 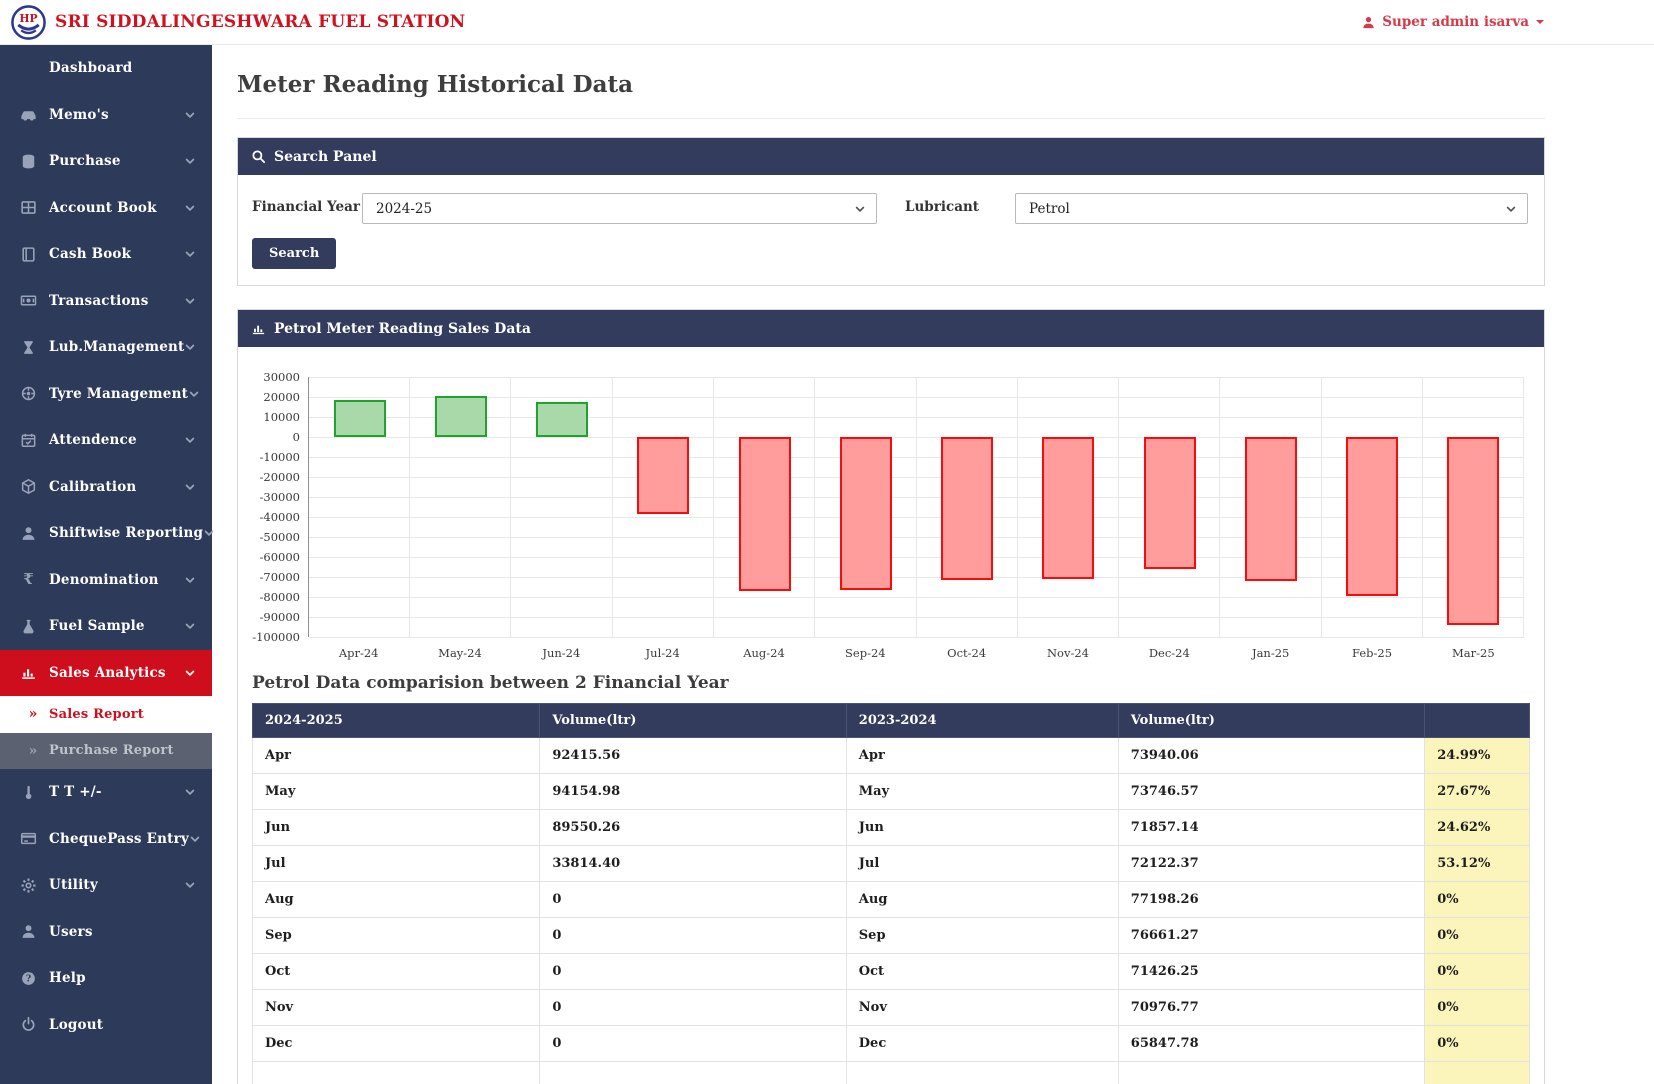 What do you see at coordinates (982, 720) in the screenshot?
I see `column-header: 2023-2024` at bounding box center [982, 720].